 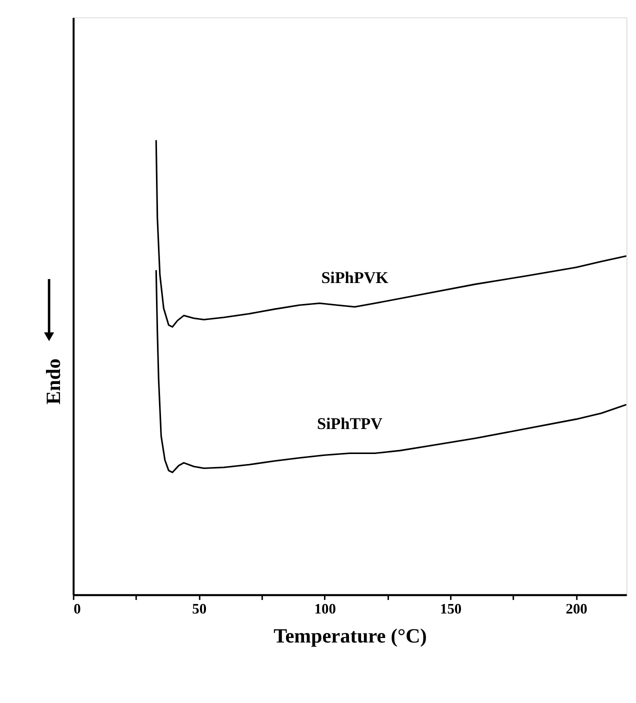 What do you see at coordinates (325, 609) in the screenshot?
I see `x-tick-label: 100` at bounding box center [325, 609].